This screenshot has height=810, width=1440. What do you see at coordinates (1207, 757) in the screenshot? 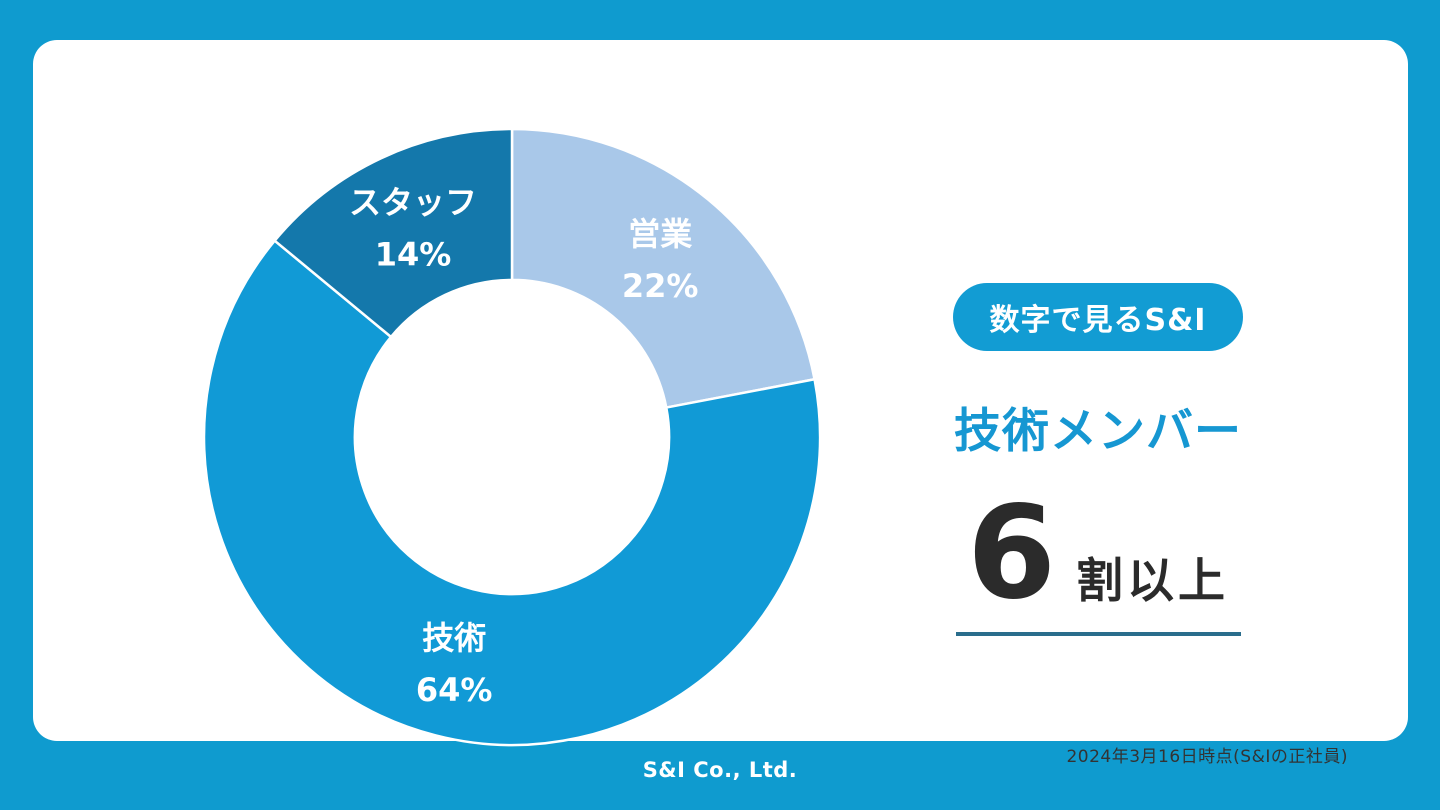
I see `footnote-date: 2024年3月16日時点(S&Iの正社員)` at bounding box center [1207, 757].